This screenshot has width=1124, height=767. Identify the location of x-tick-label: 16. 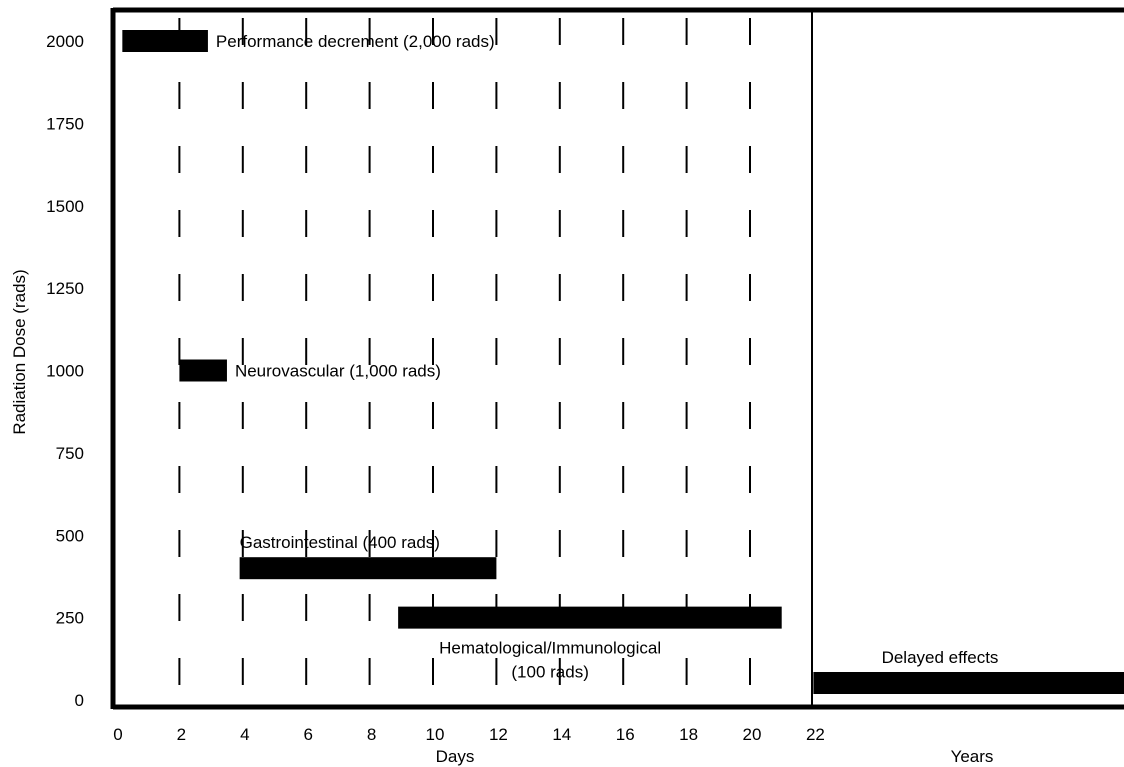
(625, 734).